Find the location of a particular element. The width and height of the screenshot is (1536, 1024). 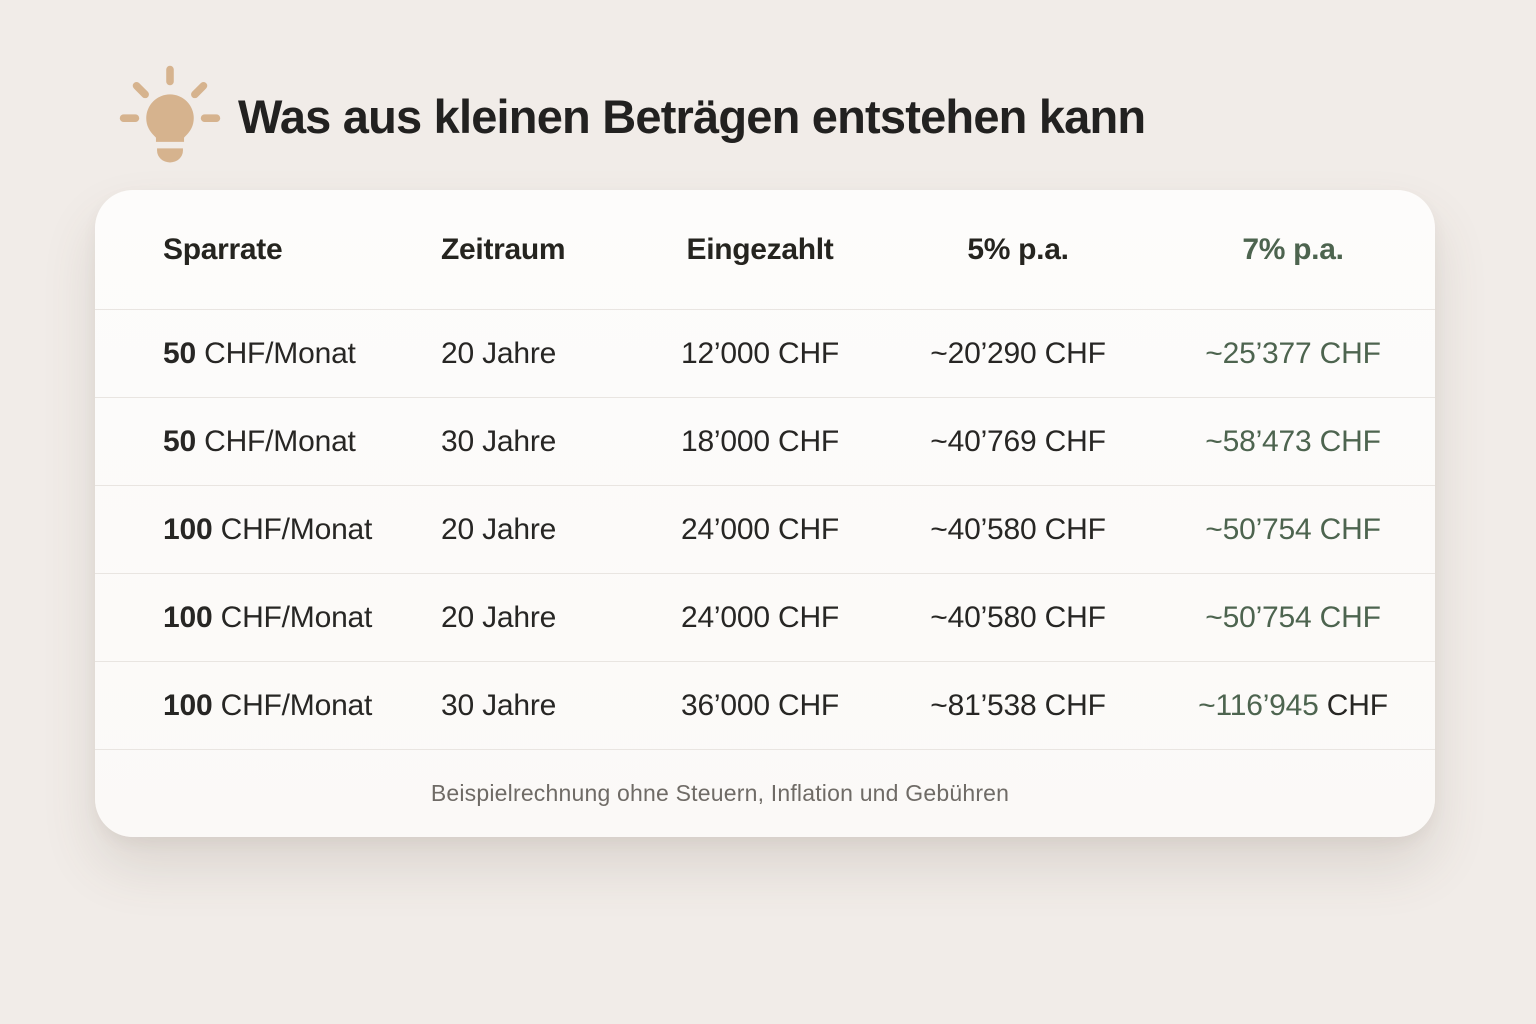

column-header-sparrate: Sparrate is located at coordinates (223, 249).